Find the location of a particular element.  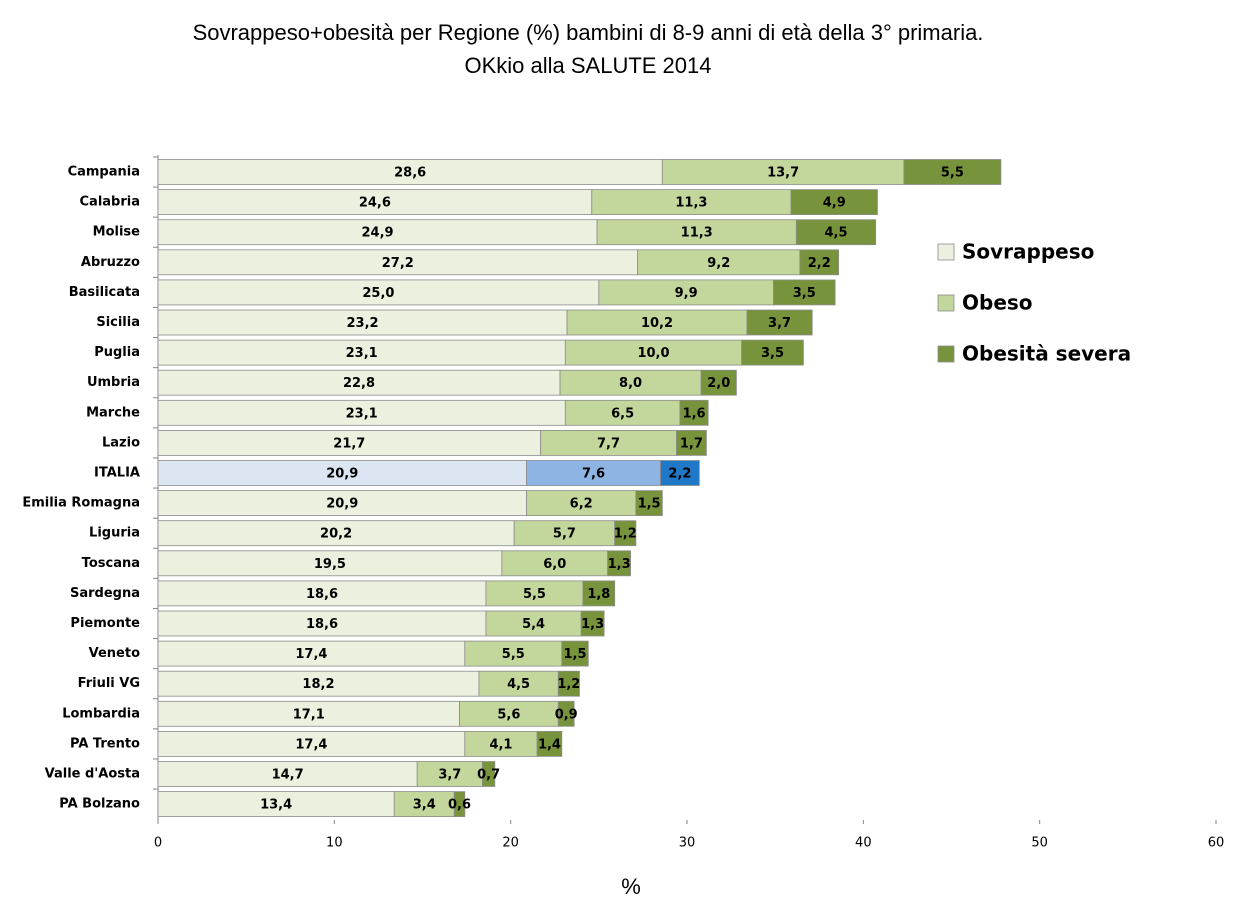

data-label: 28,6 is located at coordinates (410, 173).